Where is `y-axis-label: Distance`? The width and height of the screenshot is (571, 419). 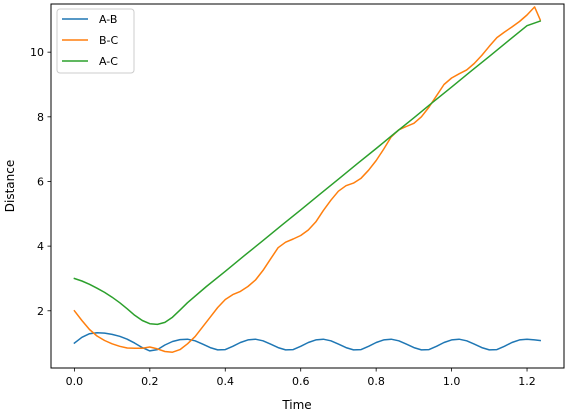
y-axis-label: Distance is located at coordinates (10, 186).